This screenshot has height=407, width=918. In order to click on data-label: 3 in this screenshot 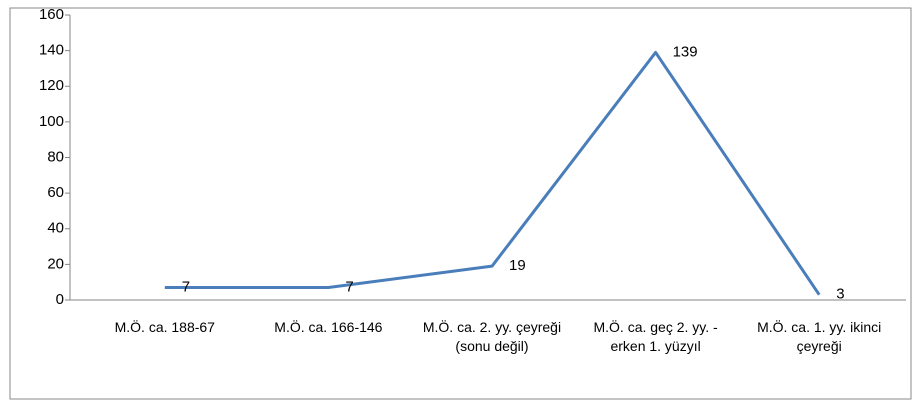, I will do `click(840, 294)`.